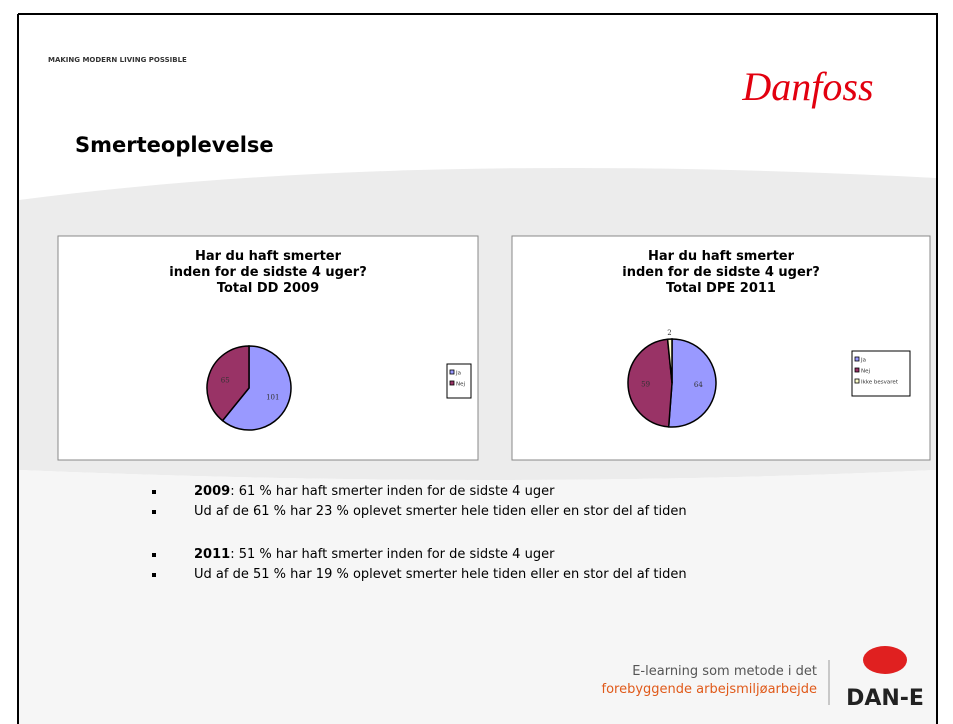 This screenshot has height=724, width=953. I want to click on footer-line2: forebyggende arbejsmiljøarbejde, so click(709, 689).